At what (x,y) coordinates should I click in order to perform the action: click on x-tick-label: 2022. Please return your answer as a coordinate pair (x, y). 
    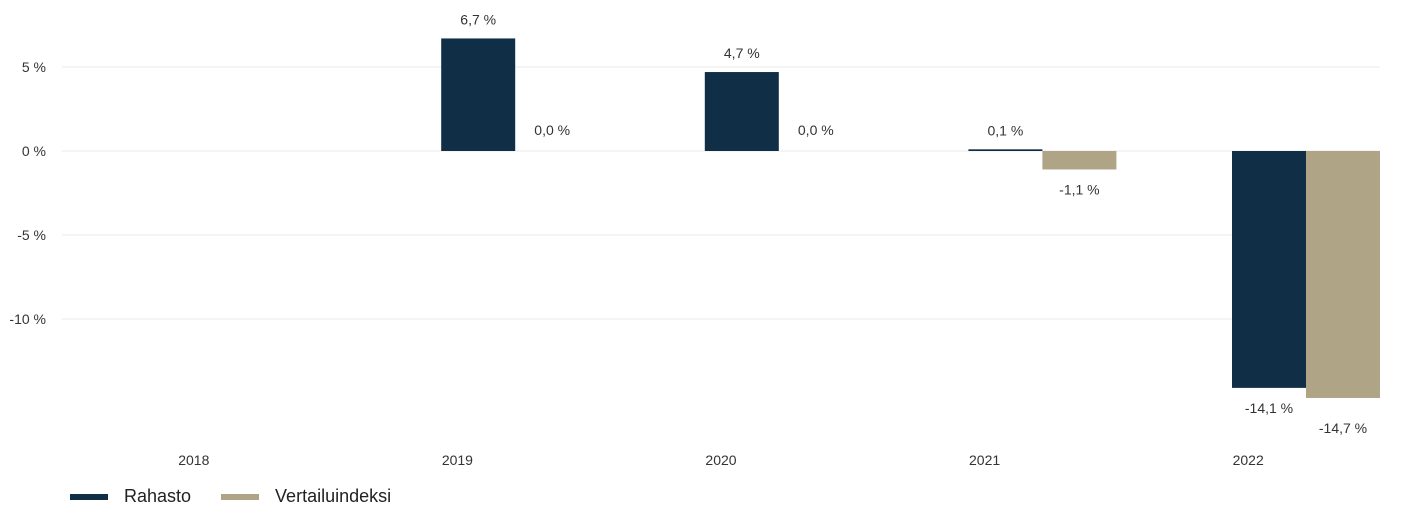
    Looking at the image, I should click on (1248, 460).